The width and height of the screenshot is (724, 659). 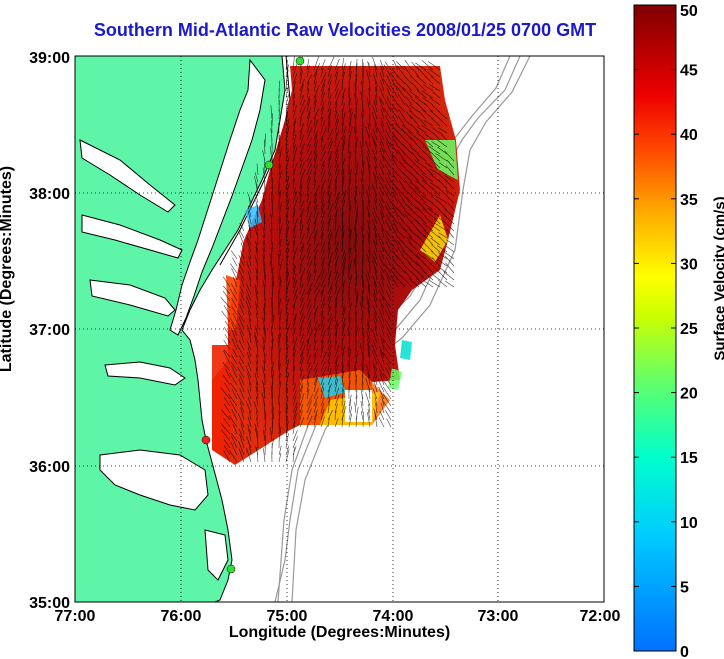 I want to click on y-tick-labels: 35:00 36:00 37:00 38:00 39:00, so click(x=49, y=331).